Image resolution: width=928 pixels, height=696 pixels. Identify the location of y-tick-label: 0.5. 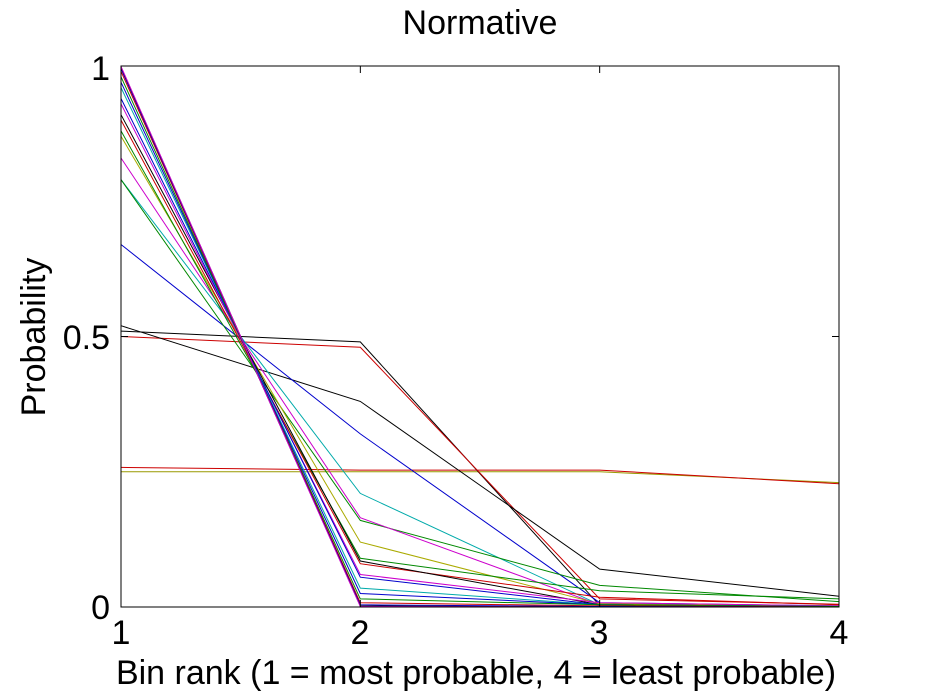
(86, 338).